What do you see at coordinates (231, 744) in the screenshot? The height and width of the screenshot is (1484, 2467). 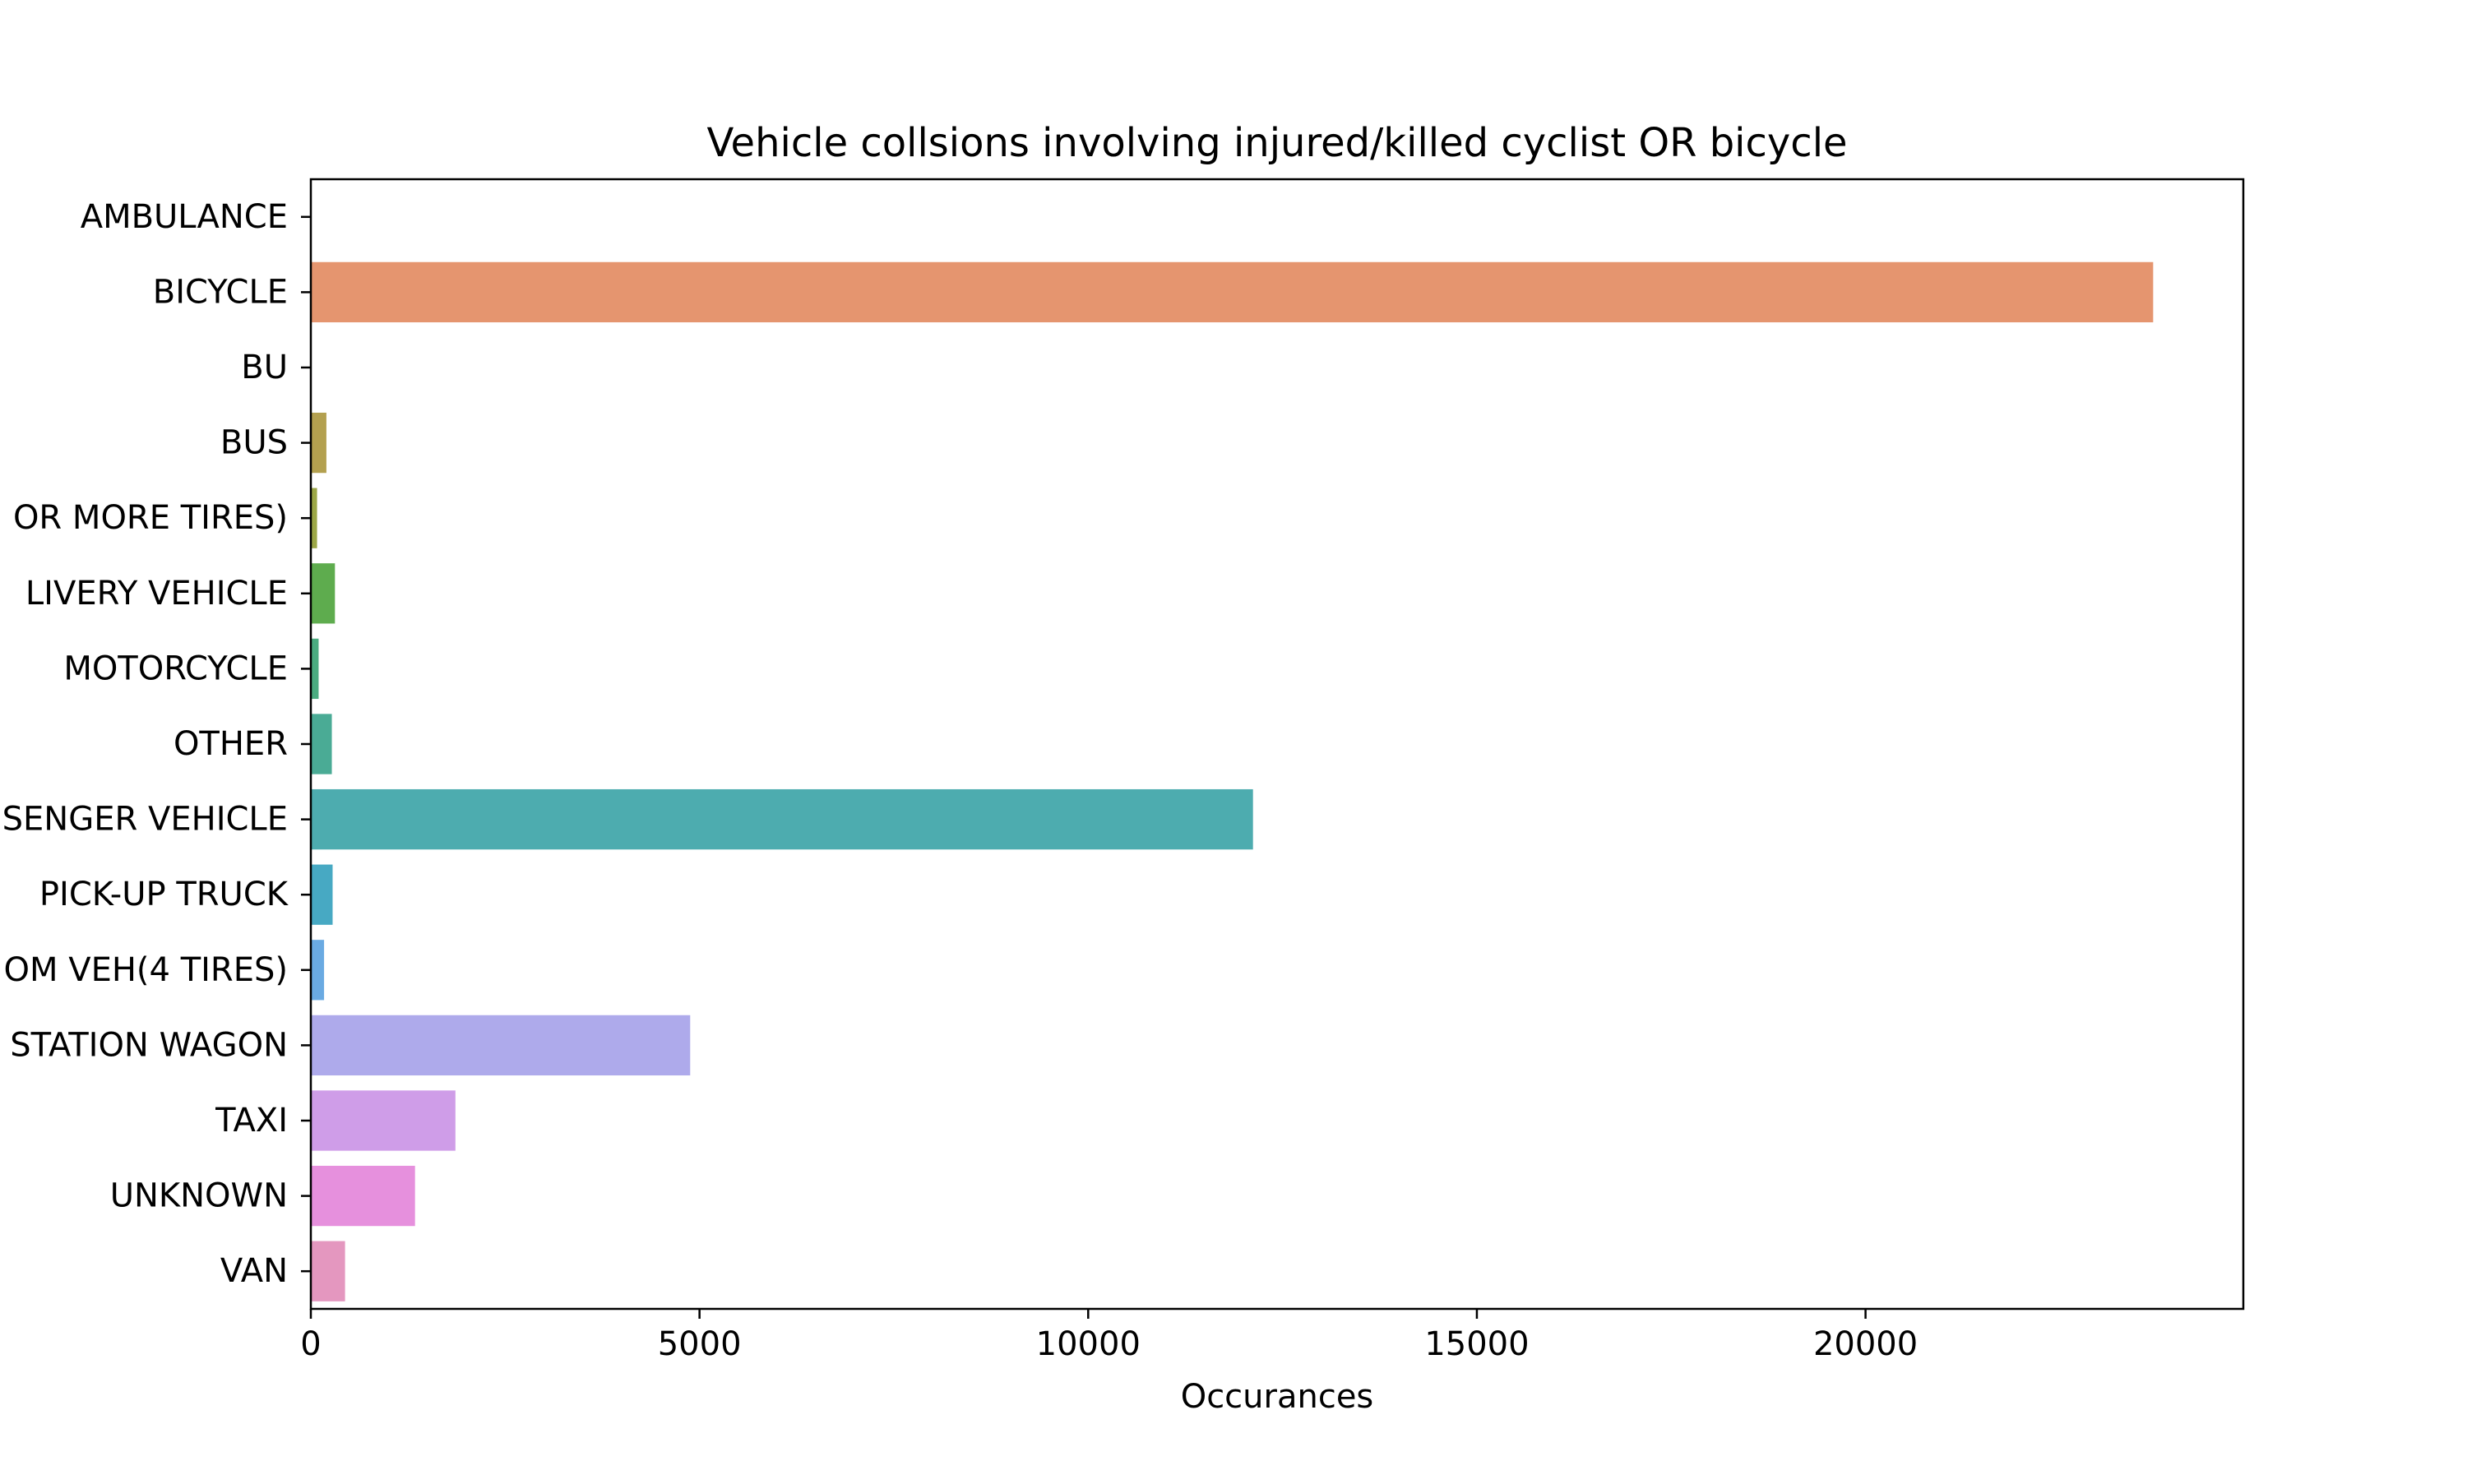 I see `y-tick-label-7: OTHER` at bounding box center [231, 744].